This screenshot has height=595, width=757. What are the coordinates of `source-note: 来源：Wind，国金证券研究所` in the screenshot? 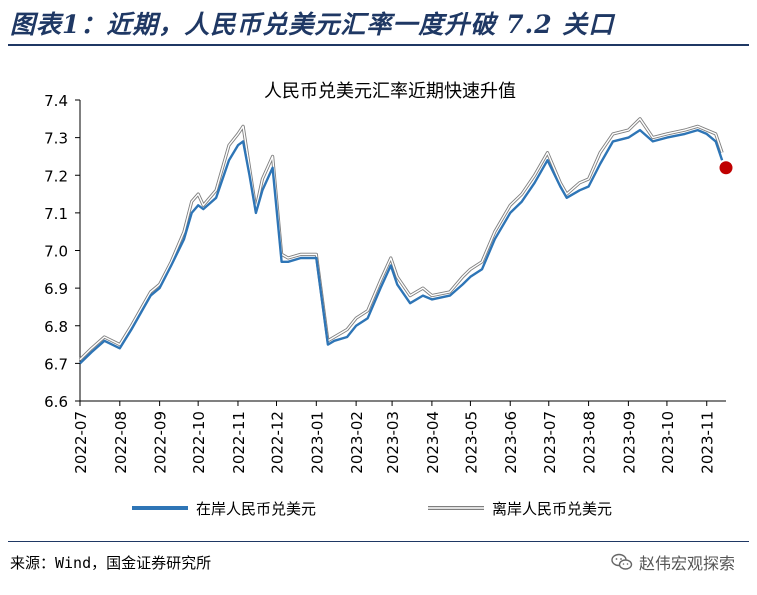 It's located at (111, 563).